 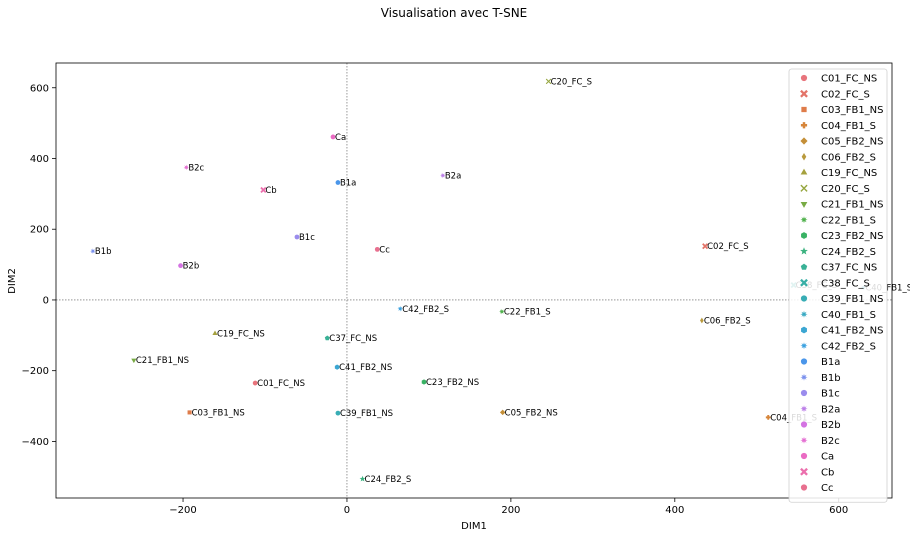 What do you see at coordinates (804, 393) in the screenshot?
I see `legend-marker-b1c` at bounding box center [804, 393].